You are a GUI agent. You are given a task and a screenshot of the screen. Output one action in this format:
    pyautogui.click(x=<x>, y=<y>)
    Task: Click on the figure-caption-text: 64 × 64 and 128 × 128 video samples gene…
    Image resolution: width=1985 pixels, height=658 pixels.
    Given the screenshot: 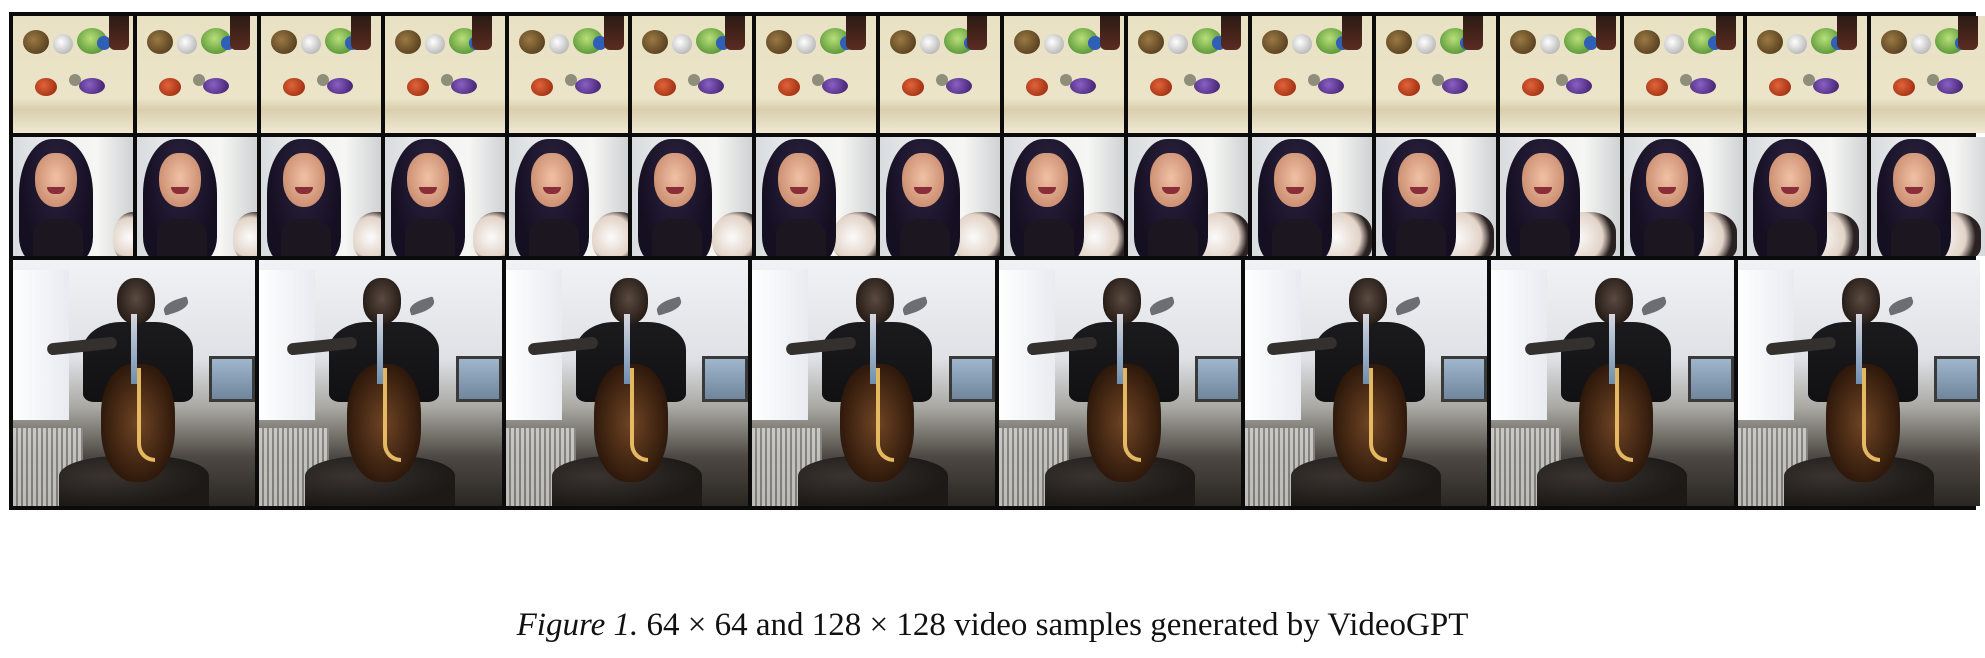 What is the action you would take?
    pyautogui.click(x=1053, y=625)
    